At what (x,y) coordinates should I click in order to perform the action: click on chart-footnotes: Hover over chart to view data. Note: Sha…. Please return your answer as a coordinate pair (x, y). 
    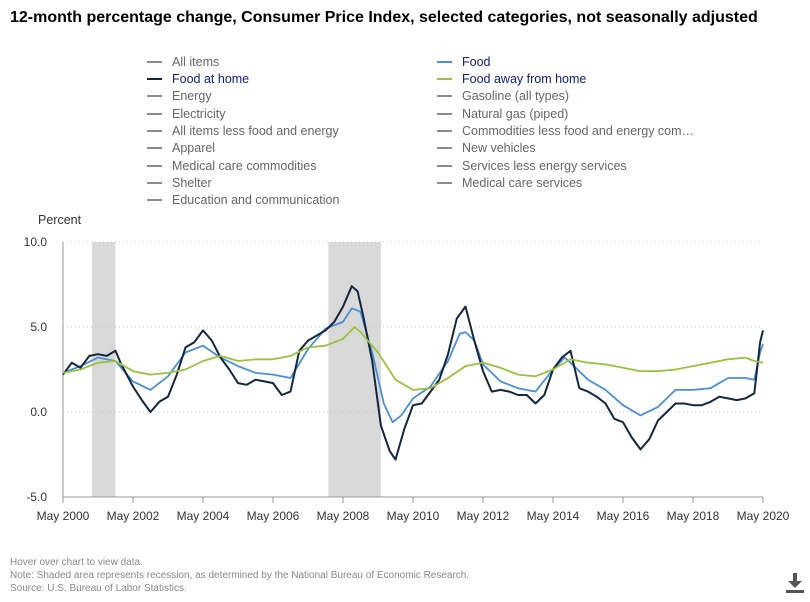
    Looking at the image, I should click on (239, 575).